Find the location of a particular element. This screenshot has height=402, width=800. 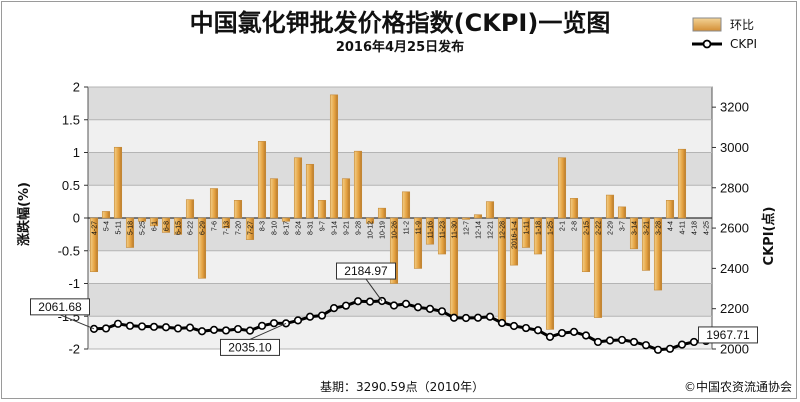

left-tick-label: -2 is located at coordinates (74, 349).